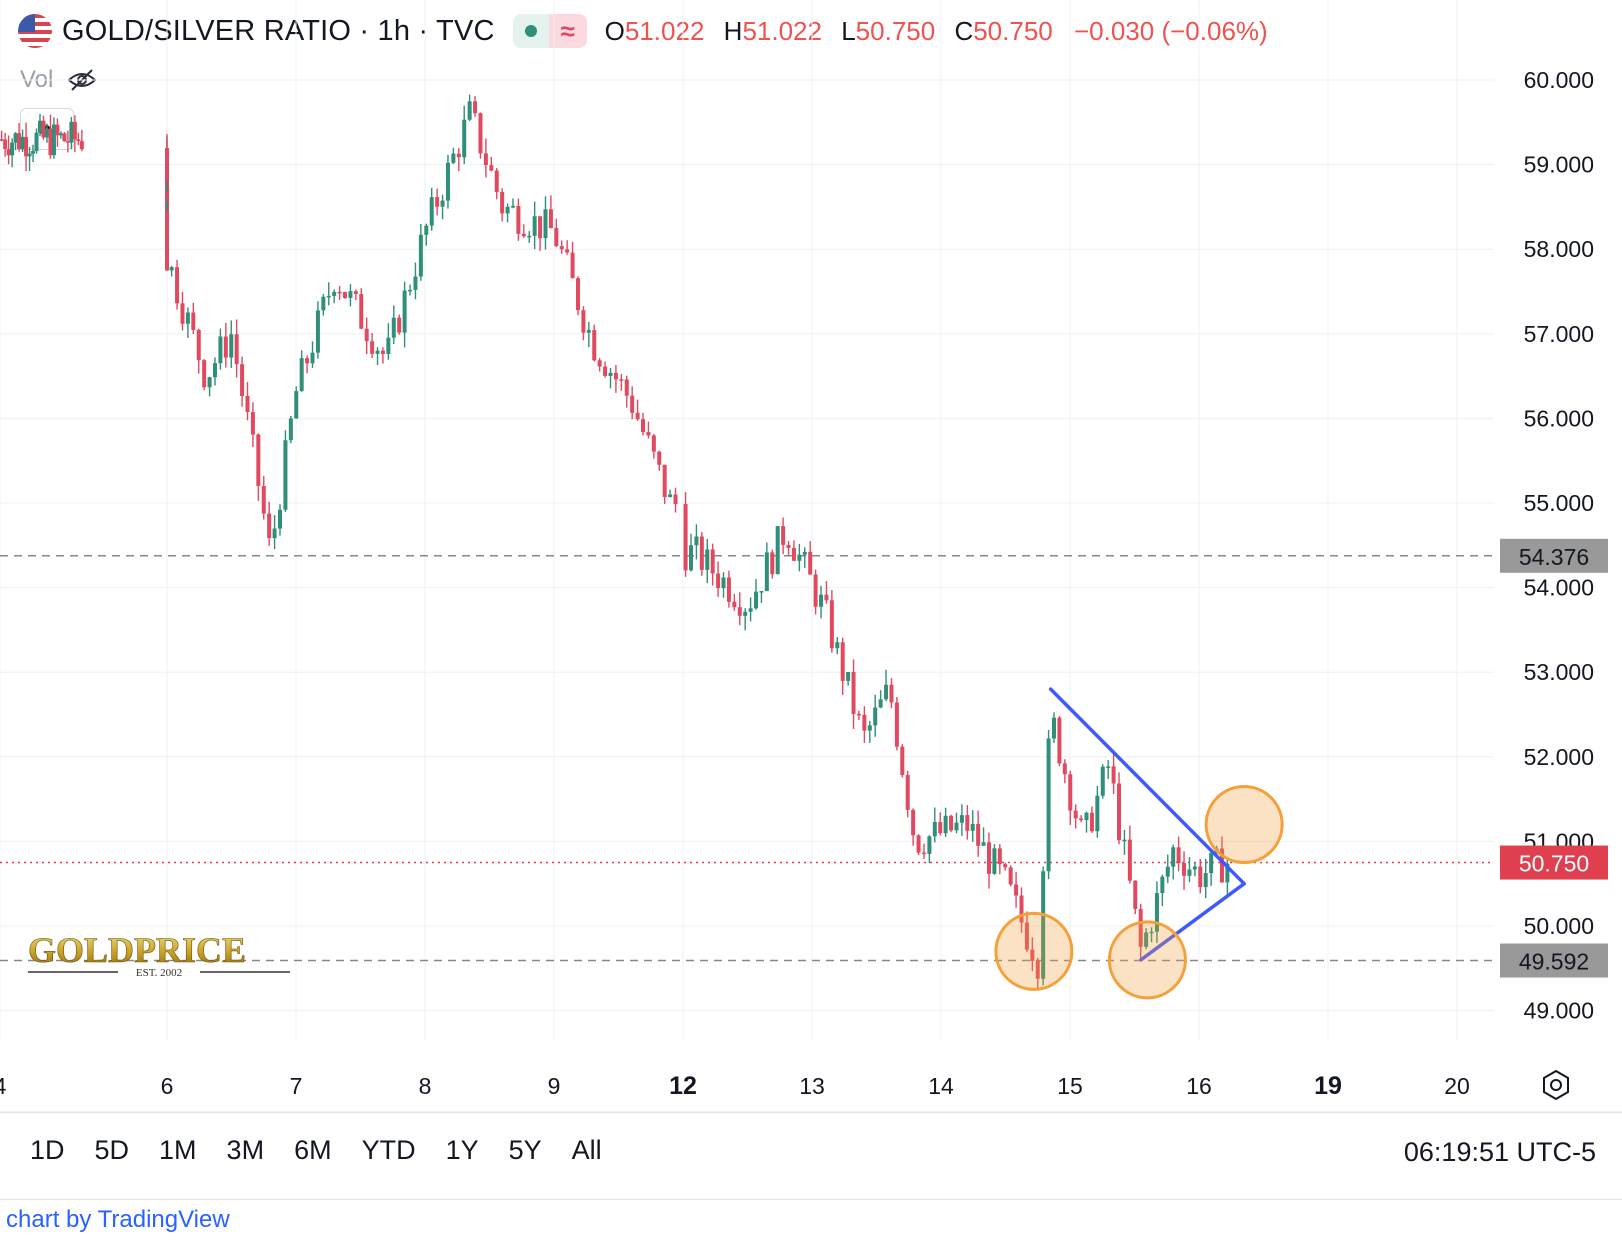 This screenshot has width=1622, height=1242. What do you see at coordinates (118, 1219) in the screenshot?
I see `tradingview-credit: chart by TradingView` at bounding box center [118, 1219].